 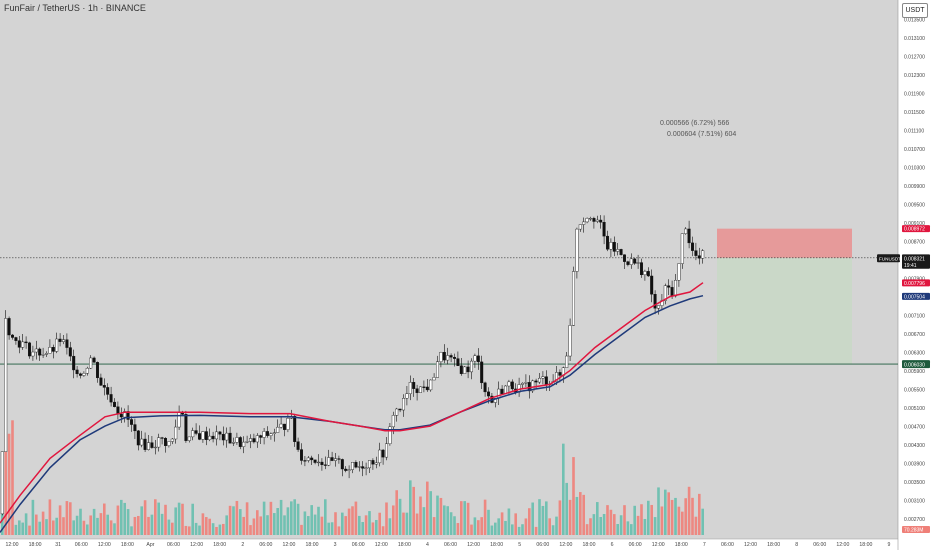 What do you see at coordinates (914, 446) in the screenshot?
I see `y-tick-label-23: 0.004300` at bounding box center [914, 446].